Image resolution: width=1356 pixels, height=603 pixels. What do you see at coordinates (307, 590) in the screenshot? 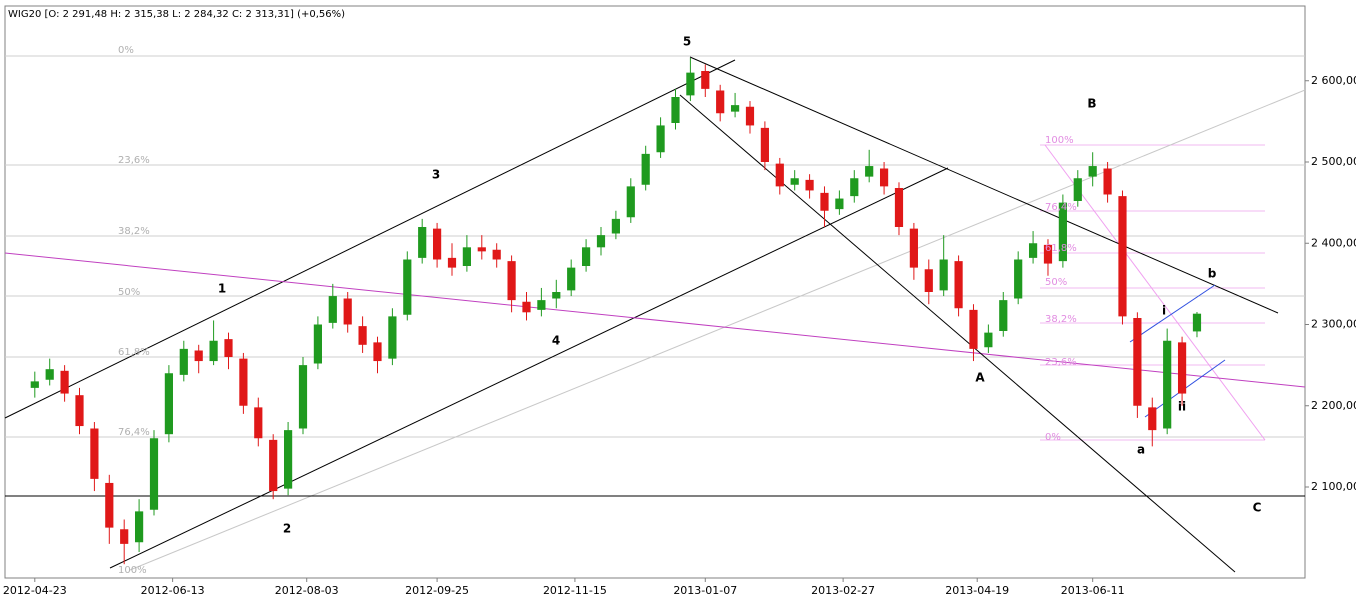
I see `x-tick-label: 2012-08-03` at bounding box center [307, 590].